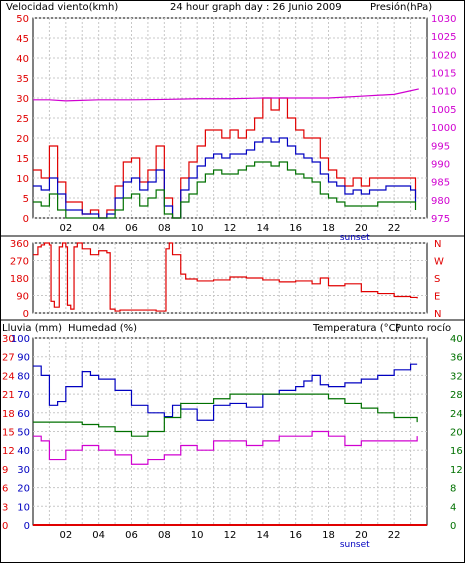 The height and width of the screenshot is (563, 465). Describe the element at coordinates (423, 328) in the screenshot. I see `dewpoint-label: Punto rocío` at that location.